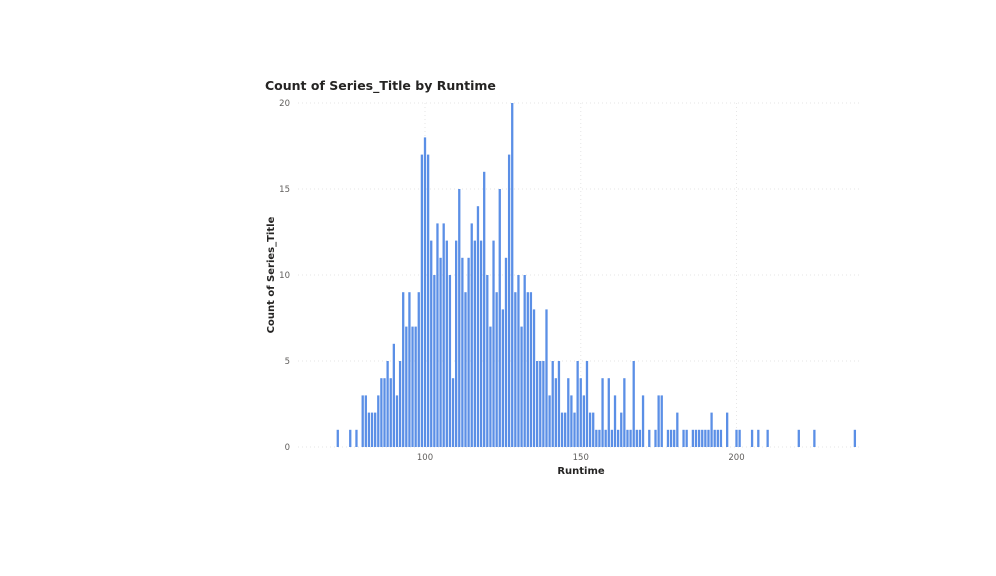  Describe the element at coordinates (287, 448) in the screenshot. I see `y-tick-label: 0` at that location.